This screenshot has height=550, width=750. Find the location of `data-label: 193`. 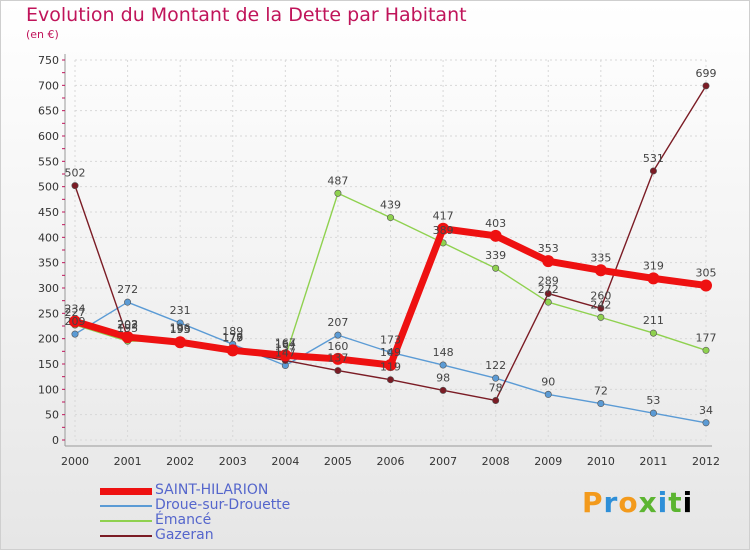

data-label: 193 is located at coordinates (180, 329).